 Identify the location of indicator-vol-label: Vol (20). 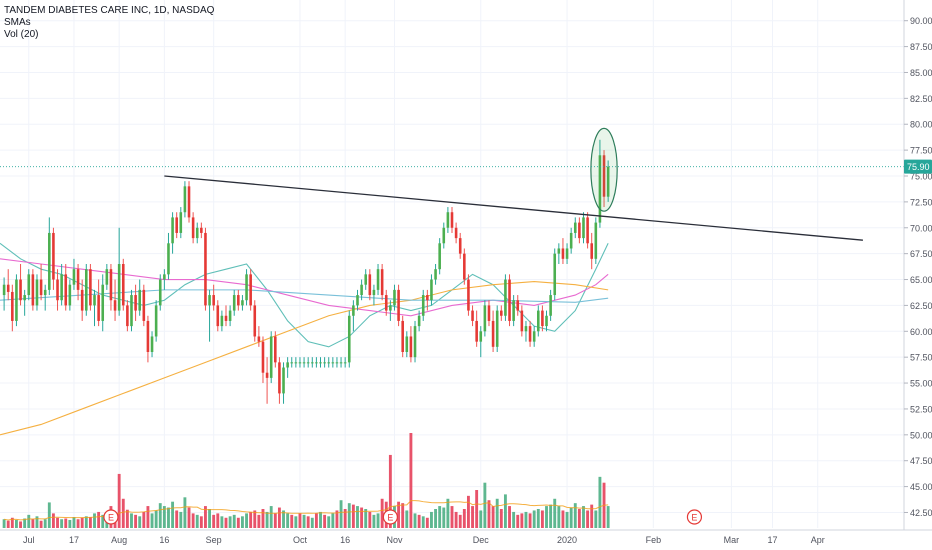
(21, 34).